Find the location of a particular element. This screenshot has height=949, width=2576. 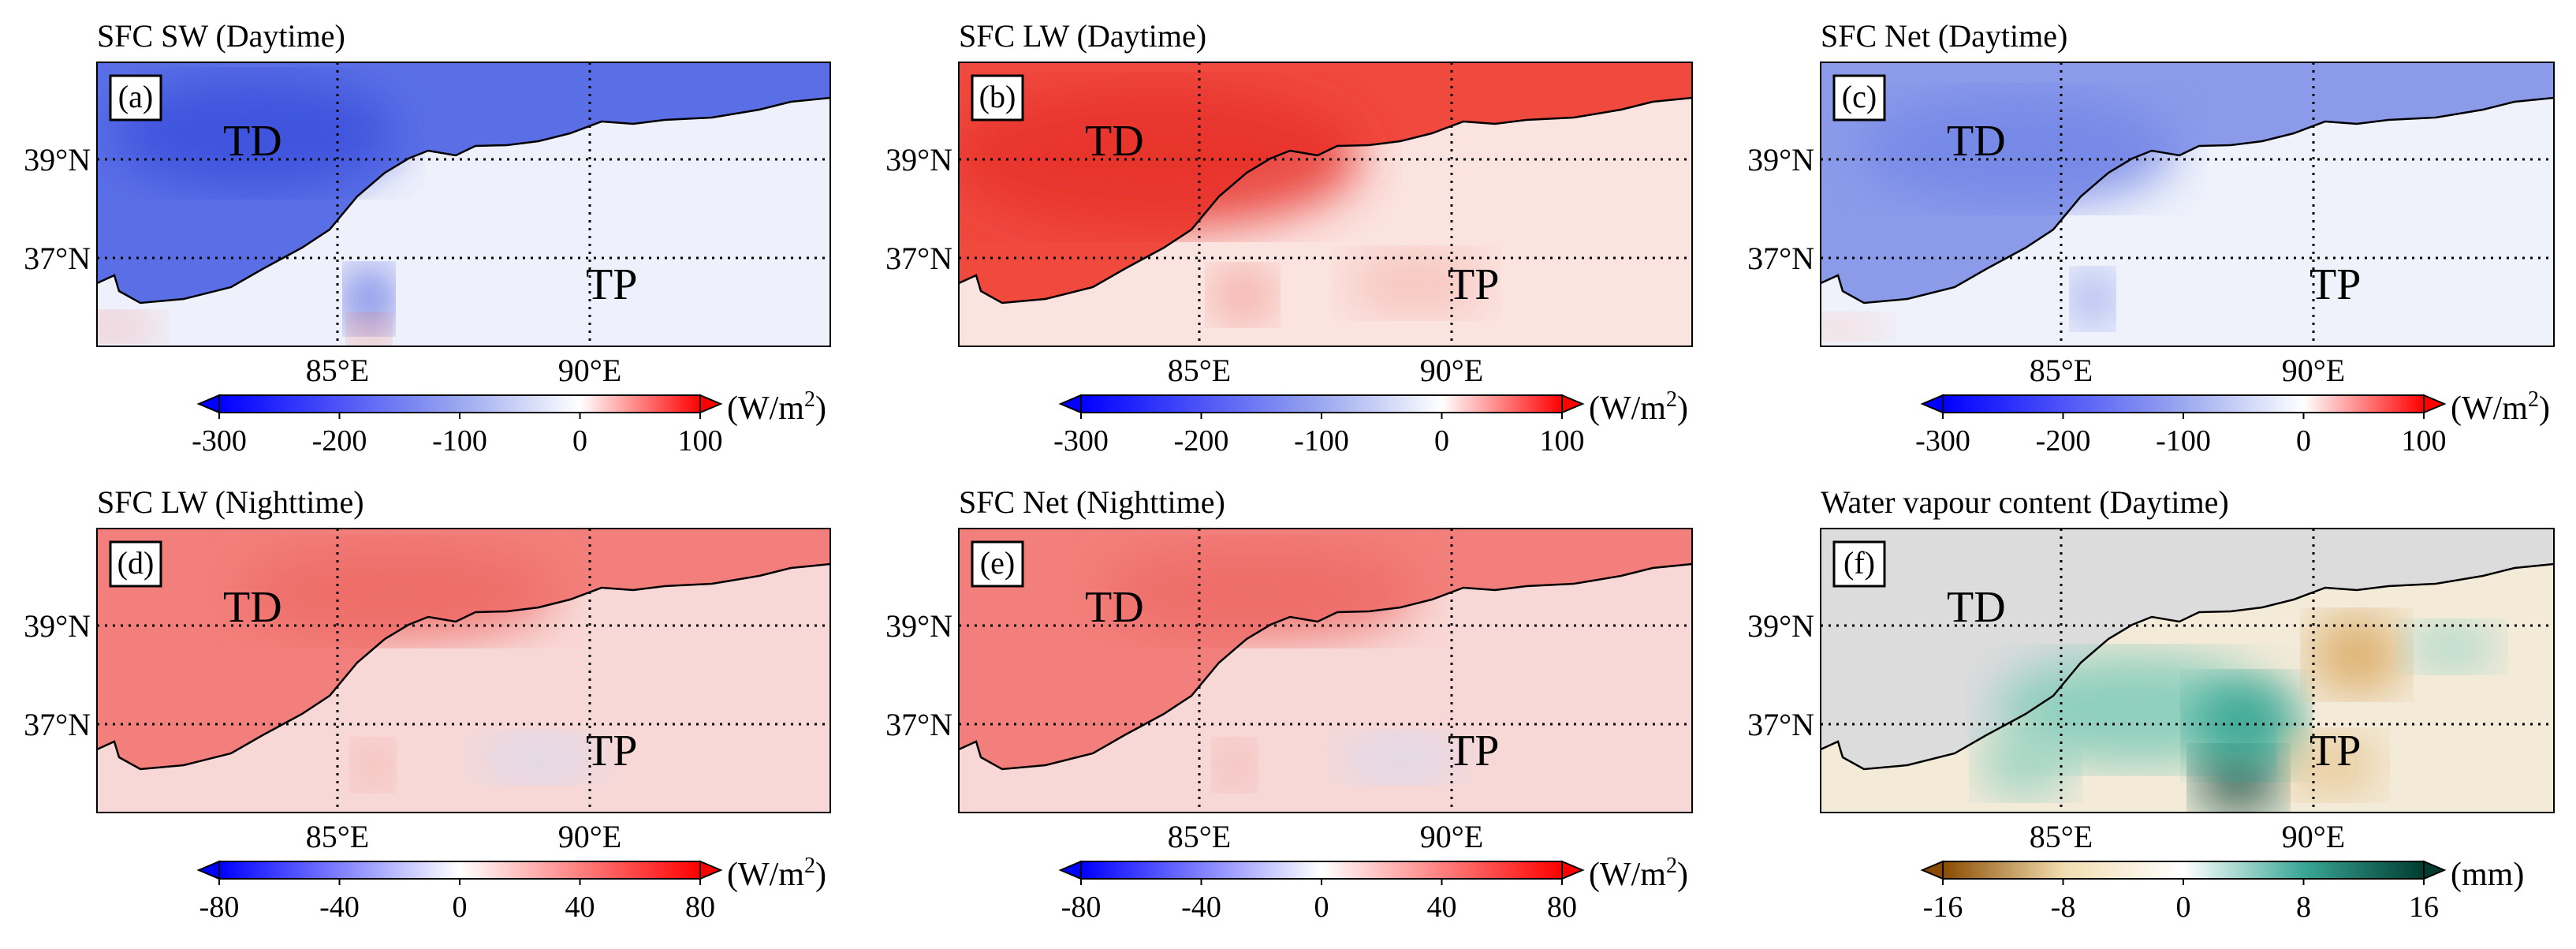

panel-label-box-b is located at coordinates (997, 98).